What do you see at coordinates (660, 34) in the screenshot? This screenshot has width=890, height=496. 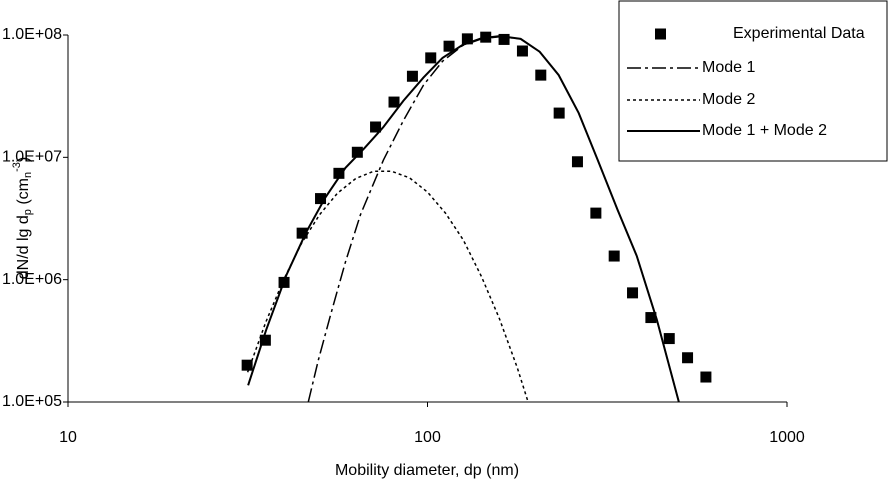 I see `legend-marker` at bounding box center [660, 34].